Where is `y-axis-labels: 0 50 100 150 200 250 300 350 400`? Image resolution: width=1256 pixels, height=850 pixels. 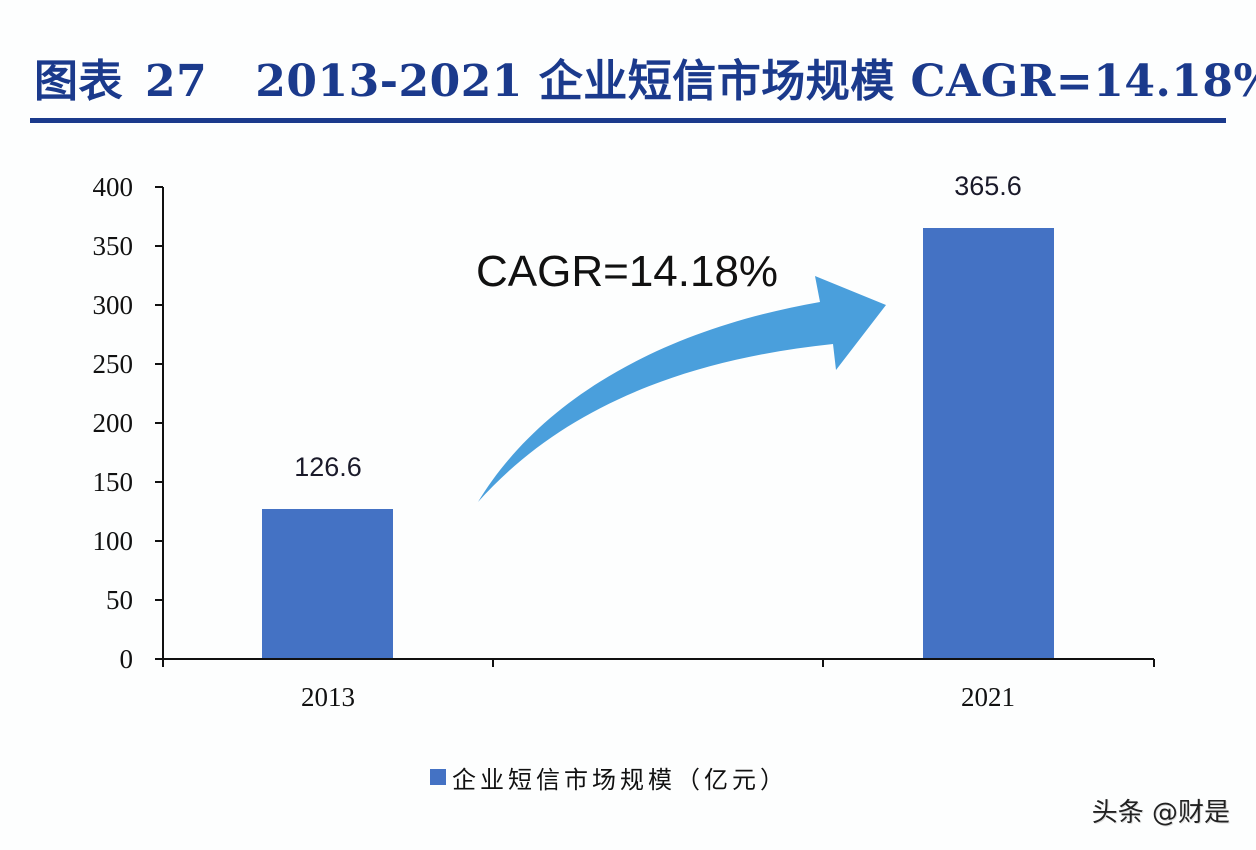 y-axis-labels: 0 50 100 150 200 250 300 350 400 is located at coordinates (113, 423).